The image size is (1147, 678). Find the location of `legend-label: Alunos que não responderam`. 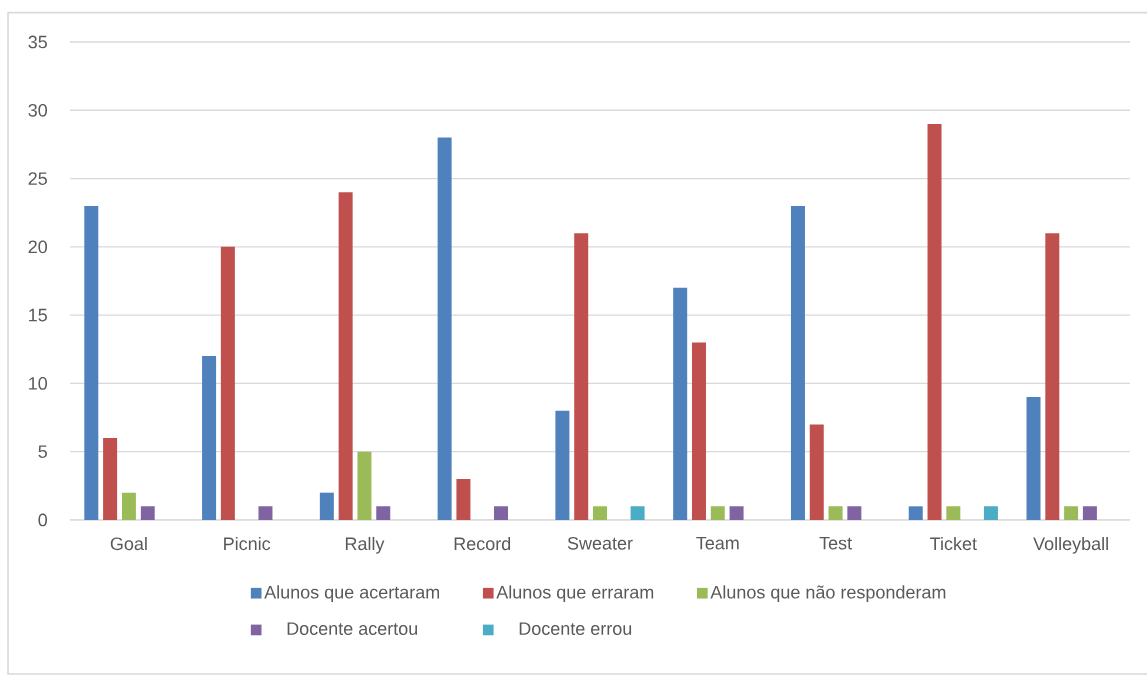

legend-label: Alunos que não responderam is located at coordinates (828, 594).